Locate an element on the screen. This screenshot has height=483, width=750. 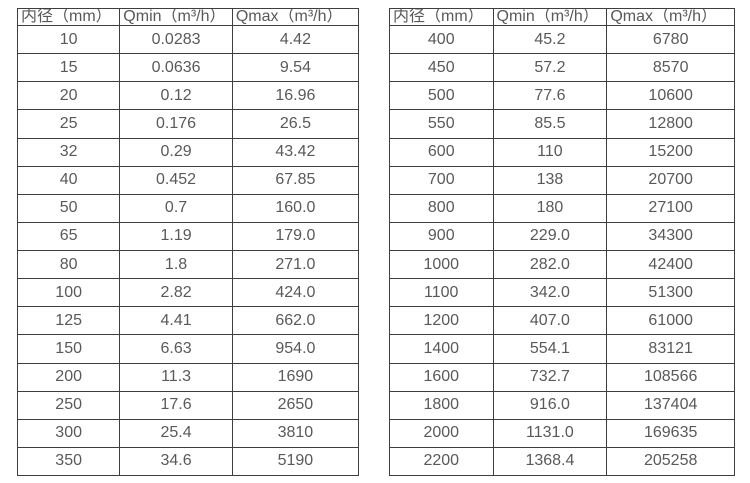
table-row: 80 1.8 271.0 is located at coordinates (188, 264).